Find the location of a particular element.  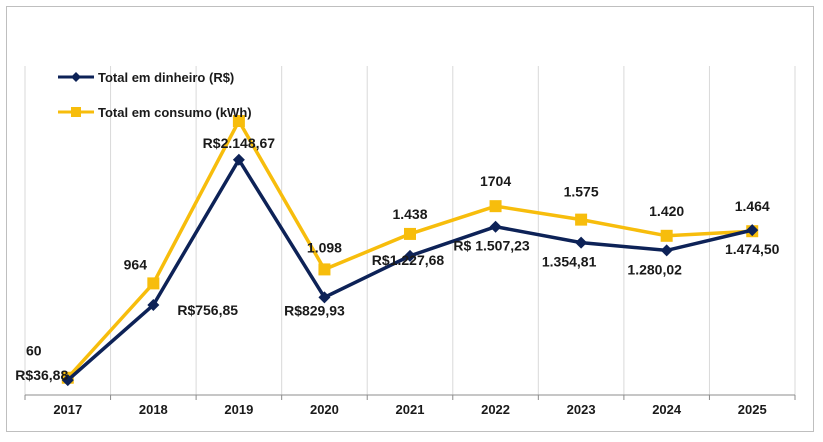

data-label: R$1.227,68 is located at coordinates (408, 260).